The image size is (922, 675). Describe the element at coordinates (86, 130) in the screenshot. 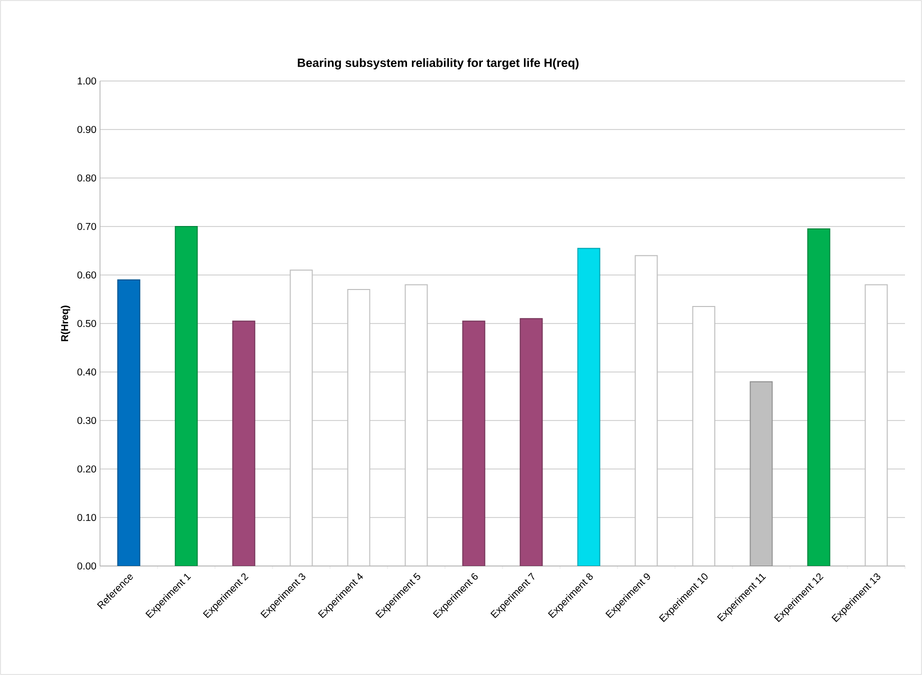

I see `y-tick-label: 0.90` at that location.